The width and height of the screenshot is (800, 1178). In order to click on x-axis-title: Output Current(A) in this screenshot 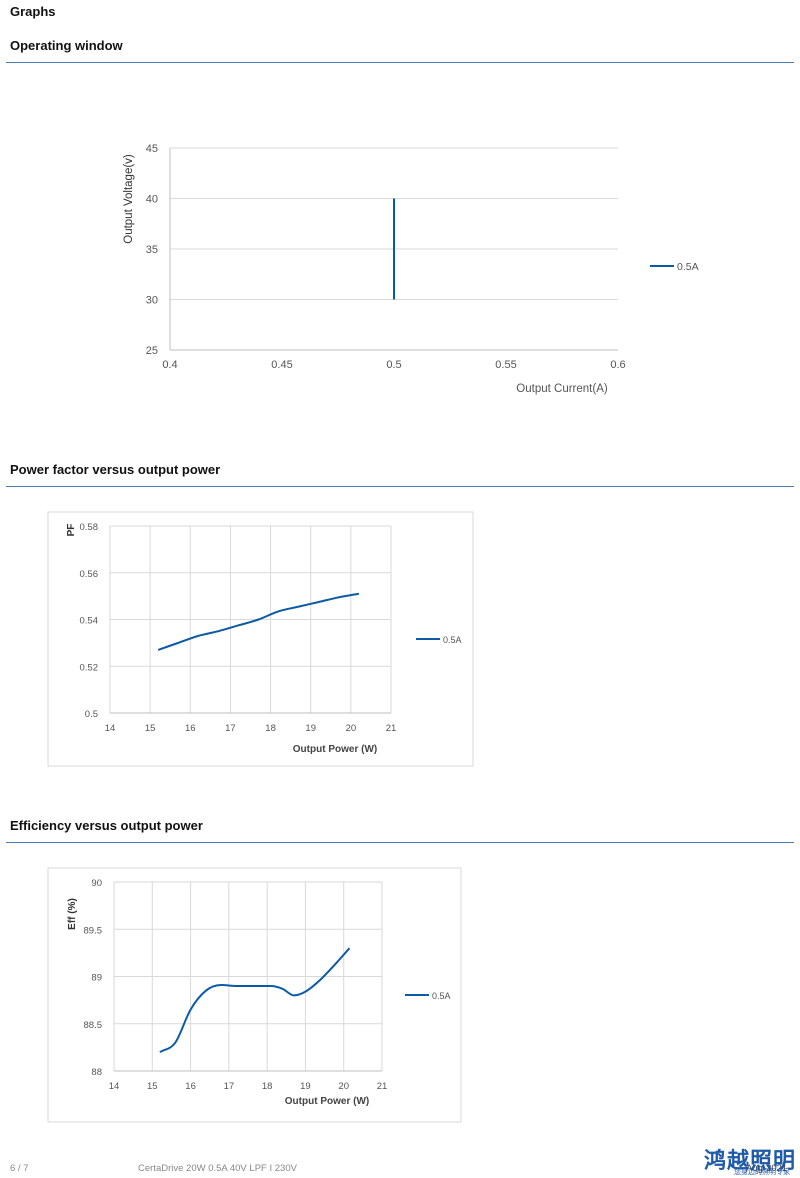, I will do `click(562, 389)`.